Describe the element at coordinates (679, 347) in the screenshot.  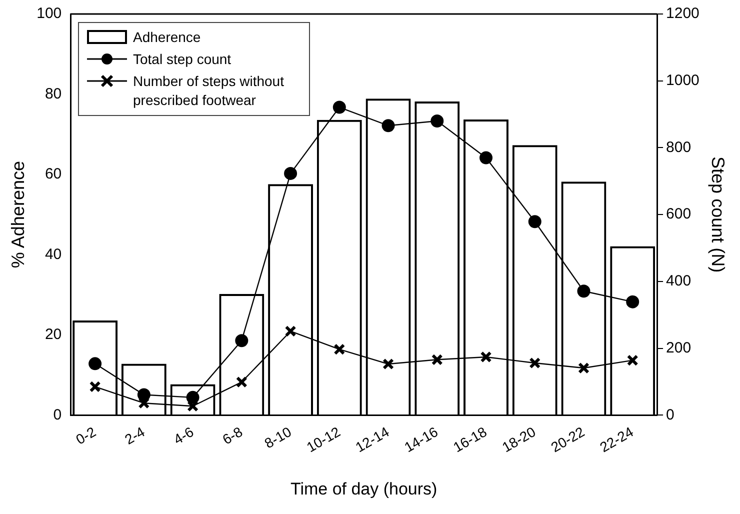
I see `y2-tick-label: 200` at that location.